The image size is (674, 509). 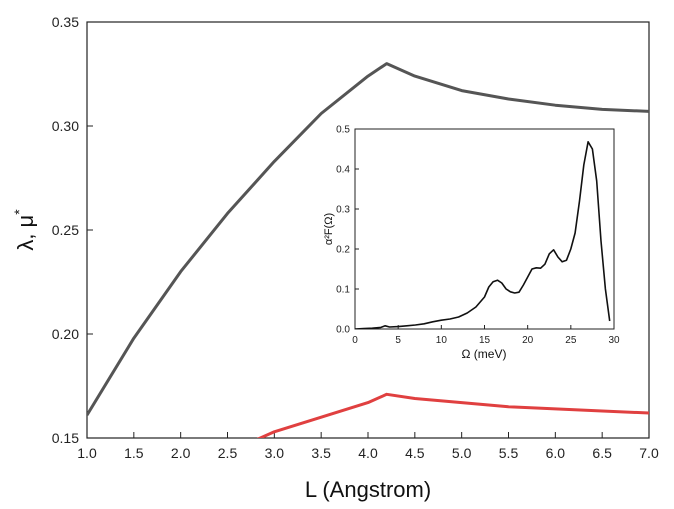 What do you see at coordinates (355, 340) in the screenshot?
I see `inset-x-tick-label: 0` at bounding box center [355, 340].